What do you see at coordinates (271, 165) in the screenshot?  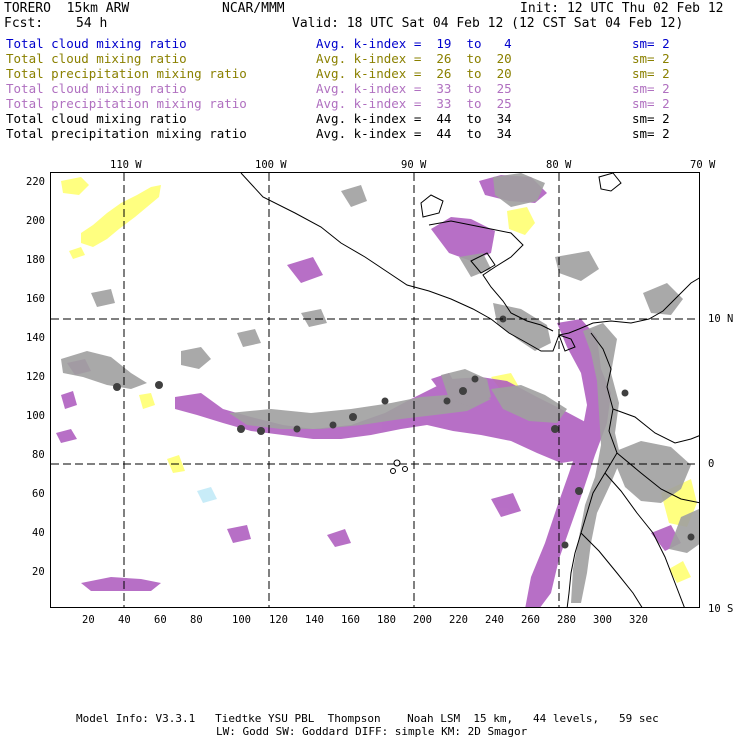 I see `lon-label-100w: 100 W` at bounding box center [271, 165].